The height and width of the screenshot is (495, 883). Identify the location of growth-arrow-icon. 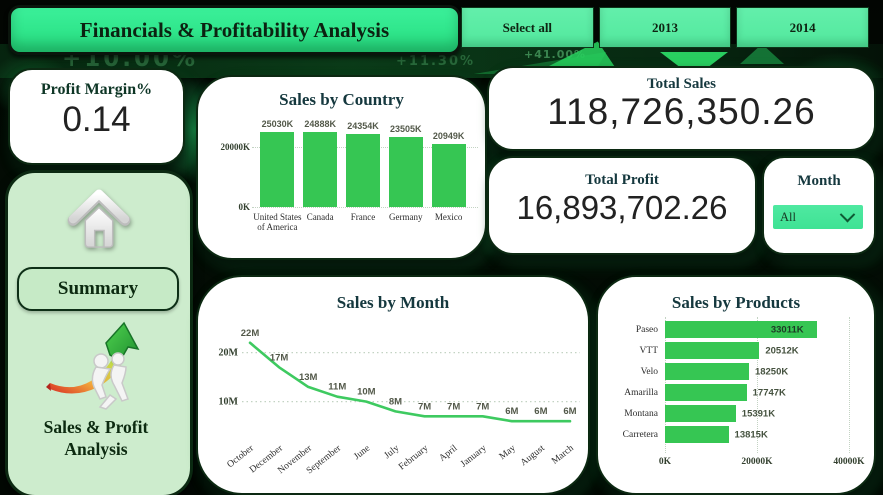
(93, 365).